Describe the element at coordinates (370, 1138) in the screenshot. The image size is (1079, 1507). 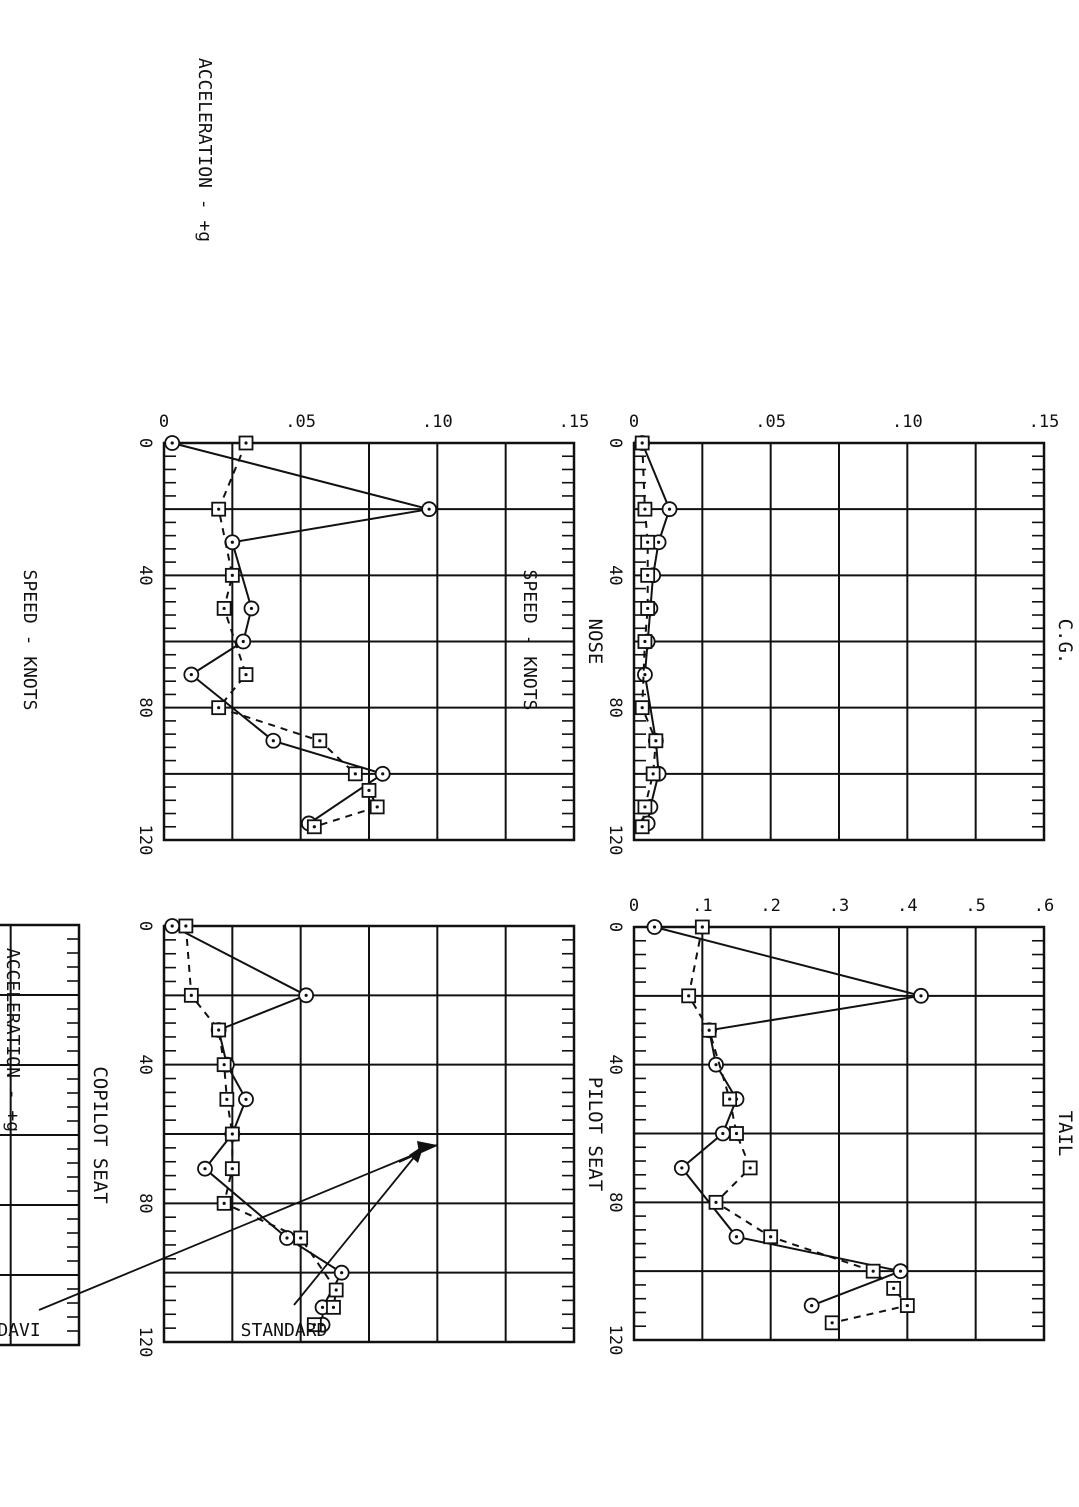
I see `chart-panel-pilot-seat: PILOT SEAT 0 40 80 120` at that location.